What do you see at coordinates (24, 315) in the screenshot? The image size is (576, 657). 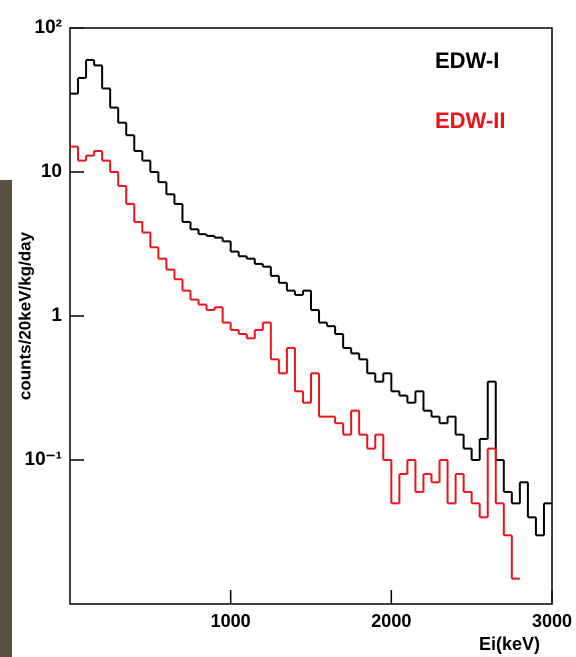 I see `y-axis-label: counts/20keV/kg/day` at bounding box center [24, 315].